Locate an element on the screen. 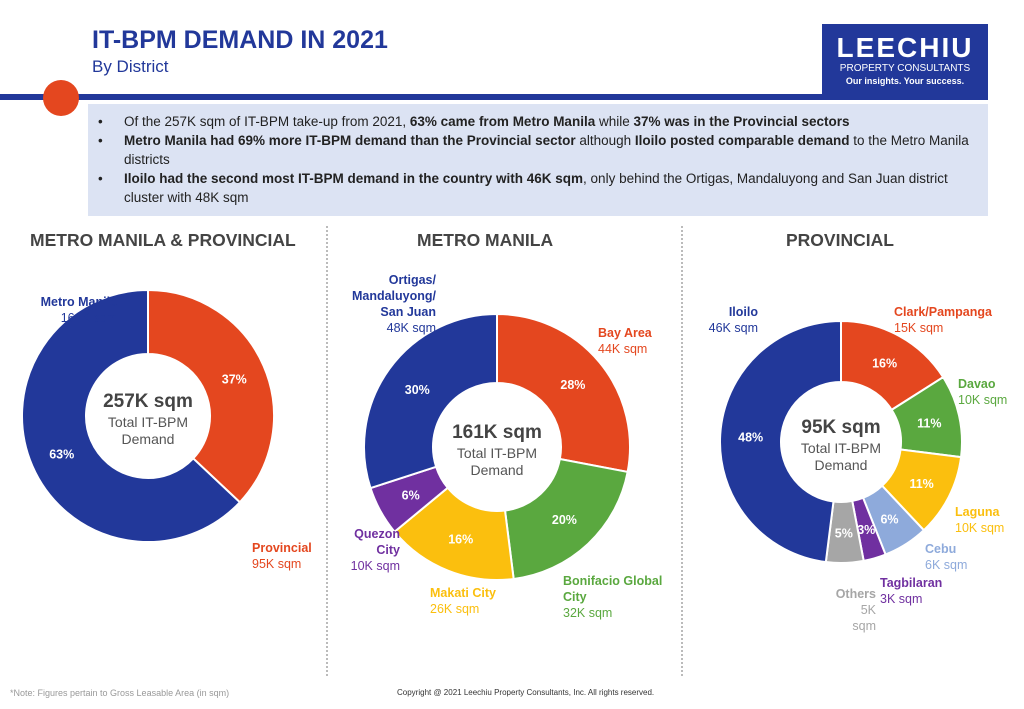  logo-tagline: Our insights. Your success. is located at coordinates (905, 81).